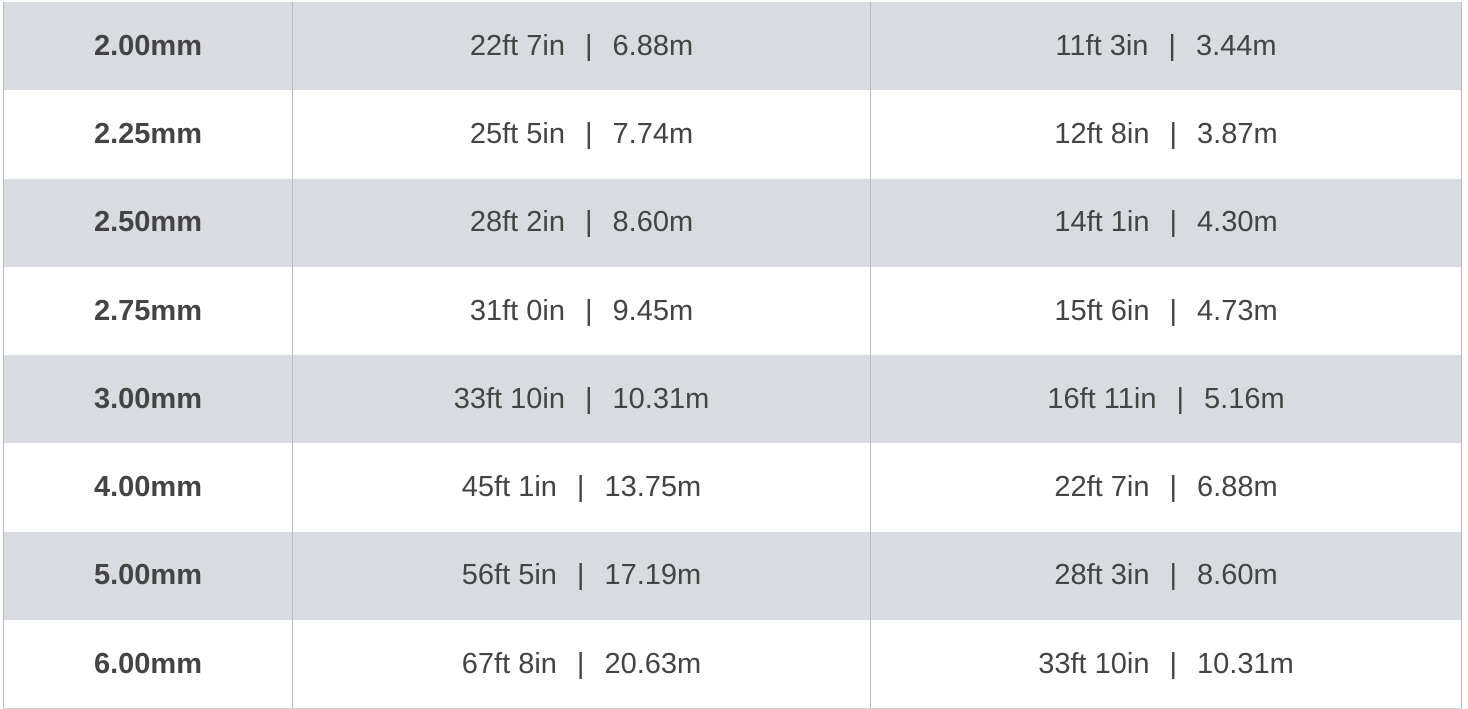 This screenshot has height=709, width=1468. What do you see at coordinates (1102, 222) in the screenshot?
I see `feet-value: 14ft 1in` at bounding box center [1102, 222].